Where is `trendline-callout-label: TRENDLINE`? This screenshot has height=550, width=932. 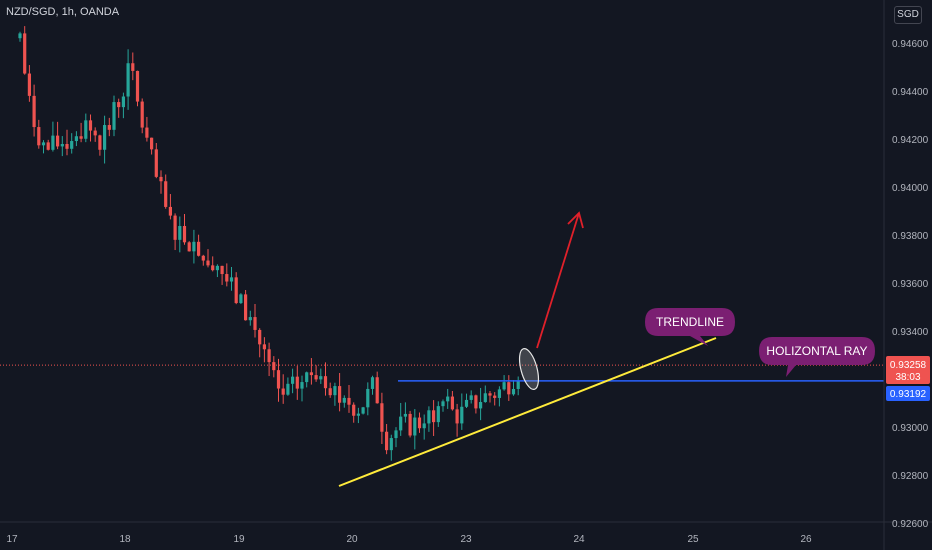 trendline-callout-label: TRENDLINE is located at coordinates (690, 322).